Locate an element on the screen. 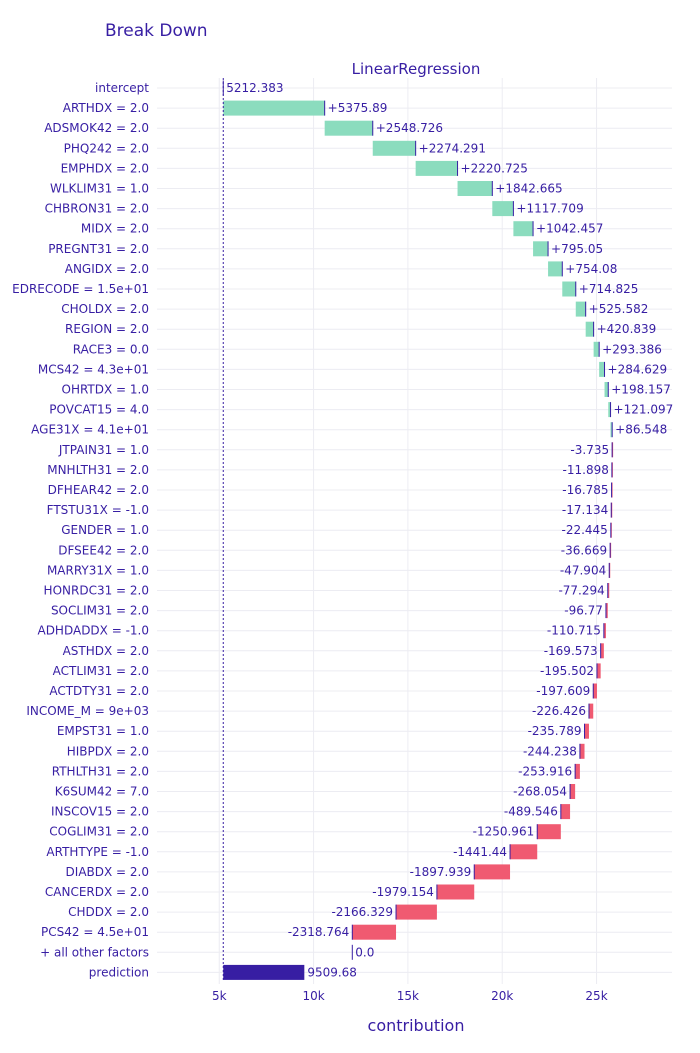 The width and height of the screenshot is (700, 1053). value-label: -197.609 is located at coordinates (563, 691).